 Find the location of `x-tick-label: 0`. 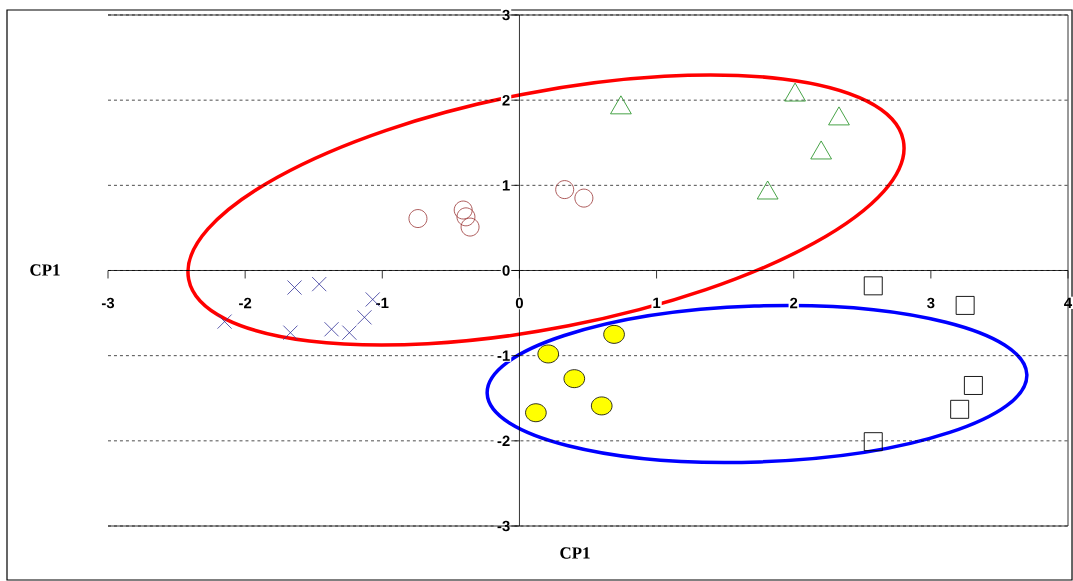

x-tick-label: 0 is located at coordinates (519, 303).